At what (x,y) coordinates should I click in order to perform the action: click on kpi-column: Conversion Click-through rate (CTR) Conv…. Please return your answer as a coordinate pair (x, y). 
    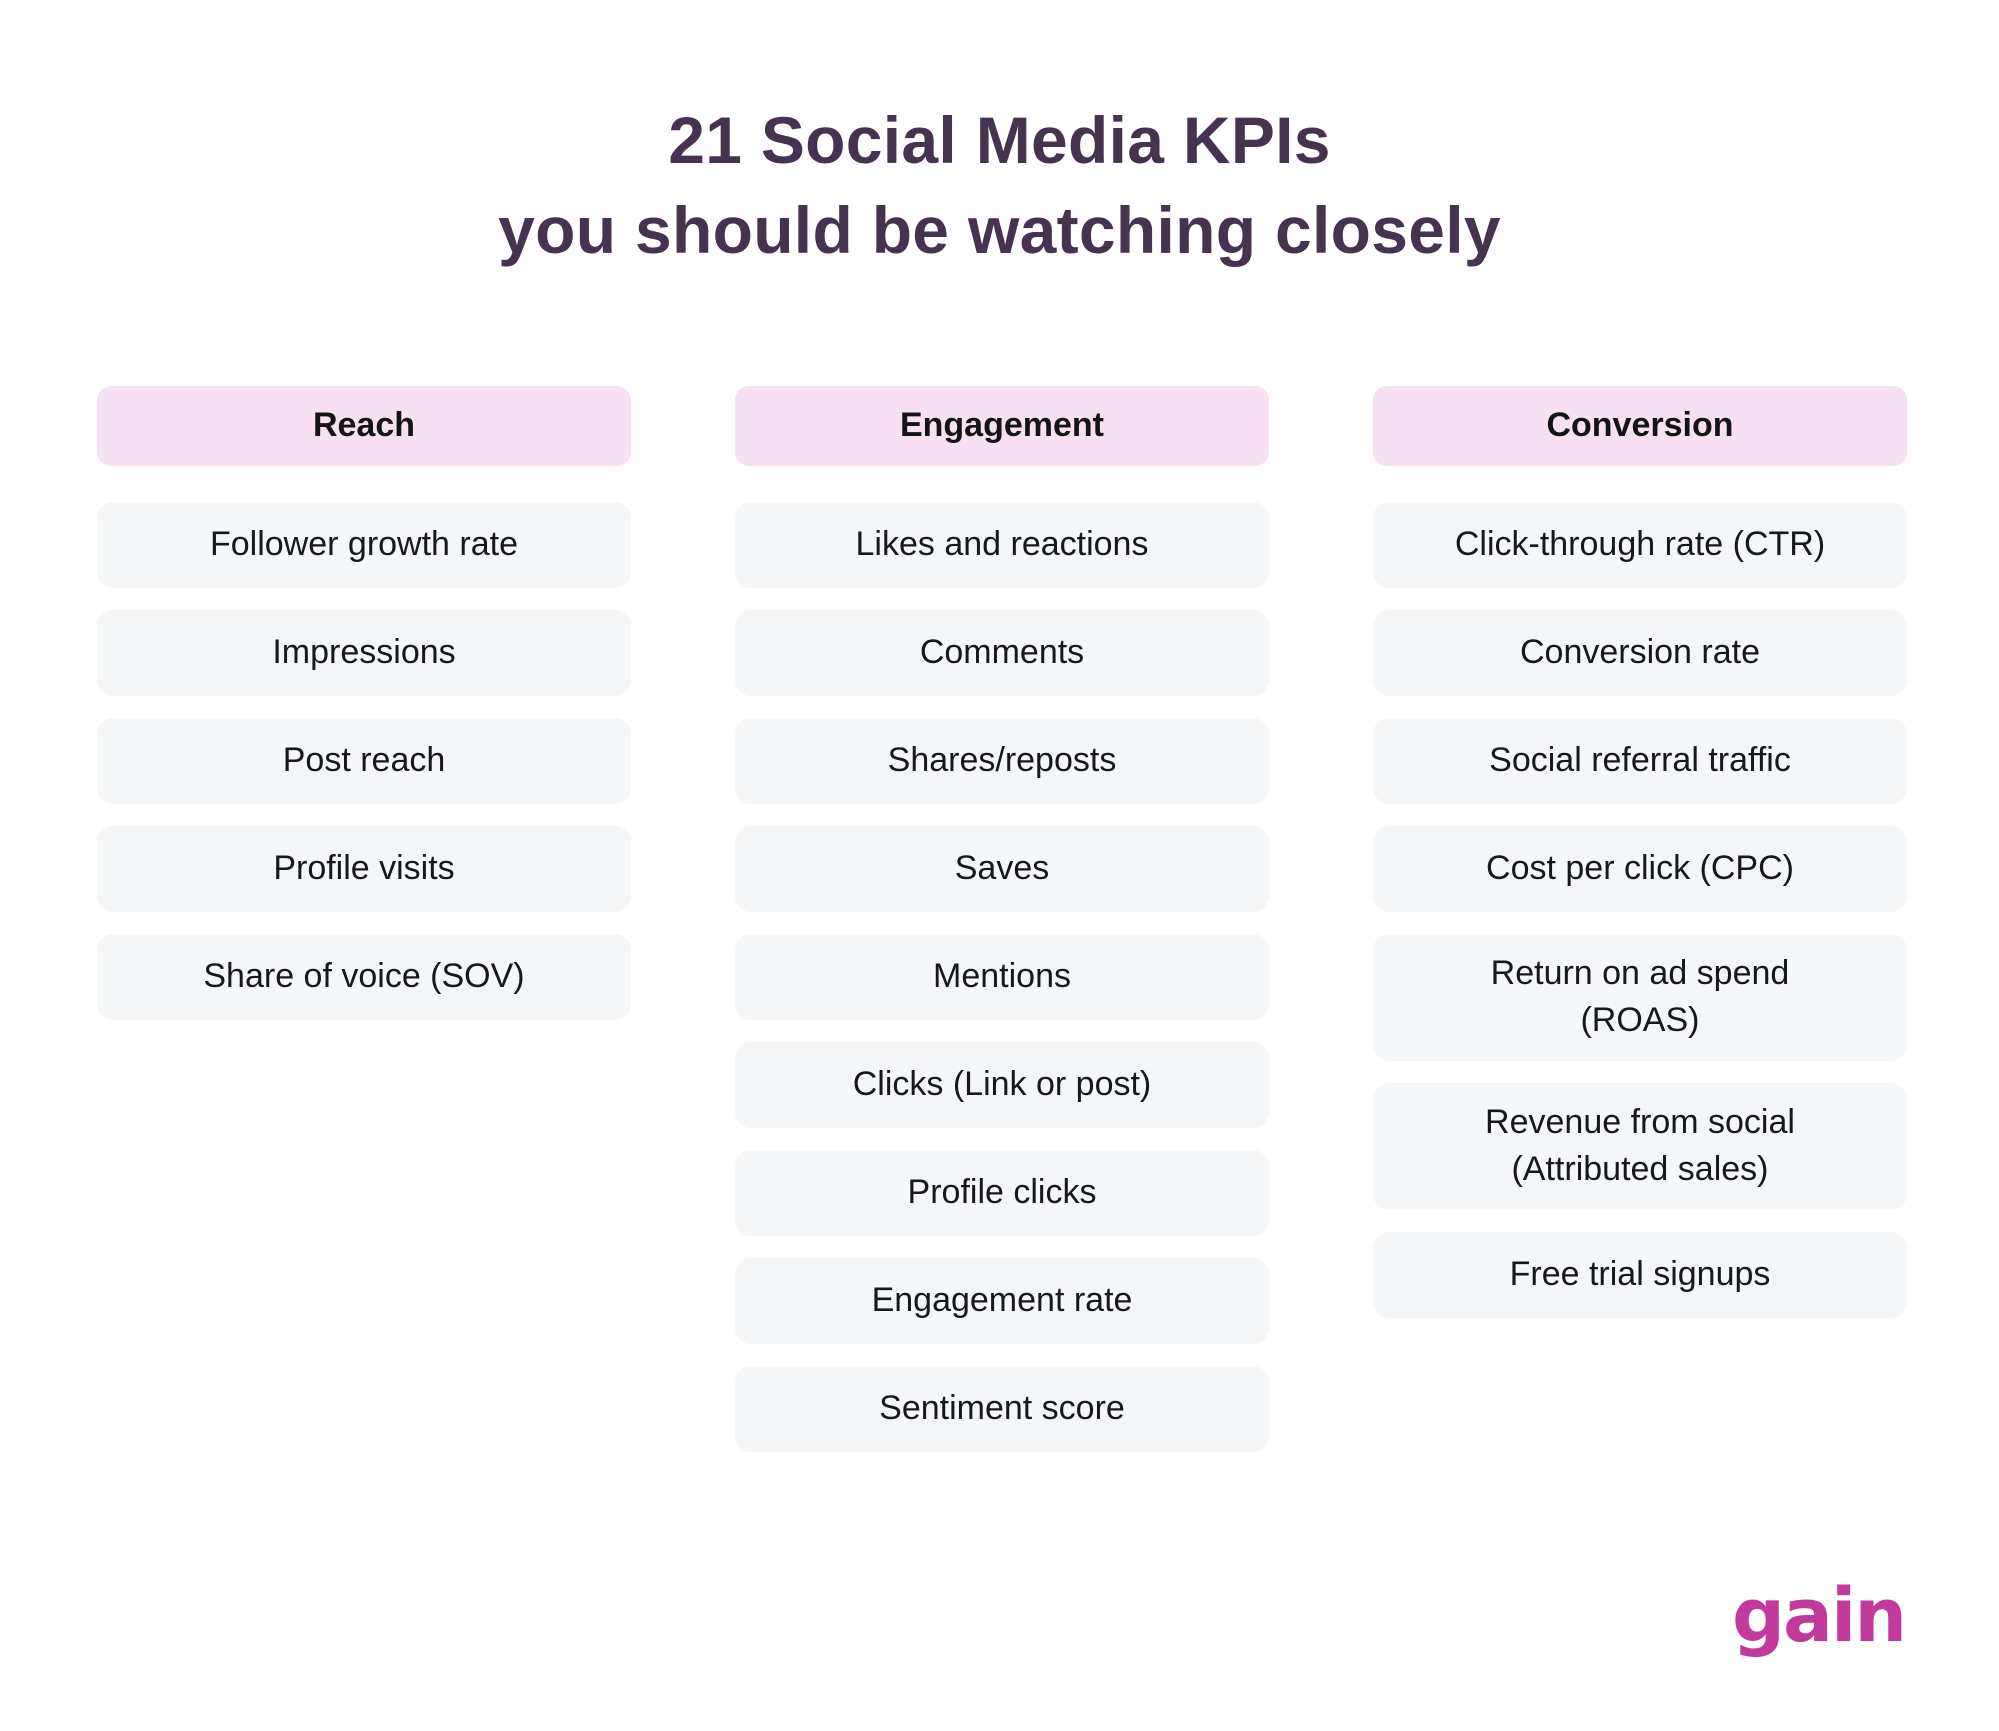
    Looking at the image, I should click on (1640, 851).